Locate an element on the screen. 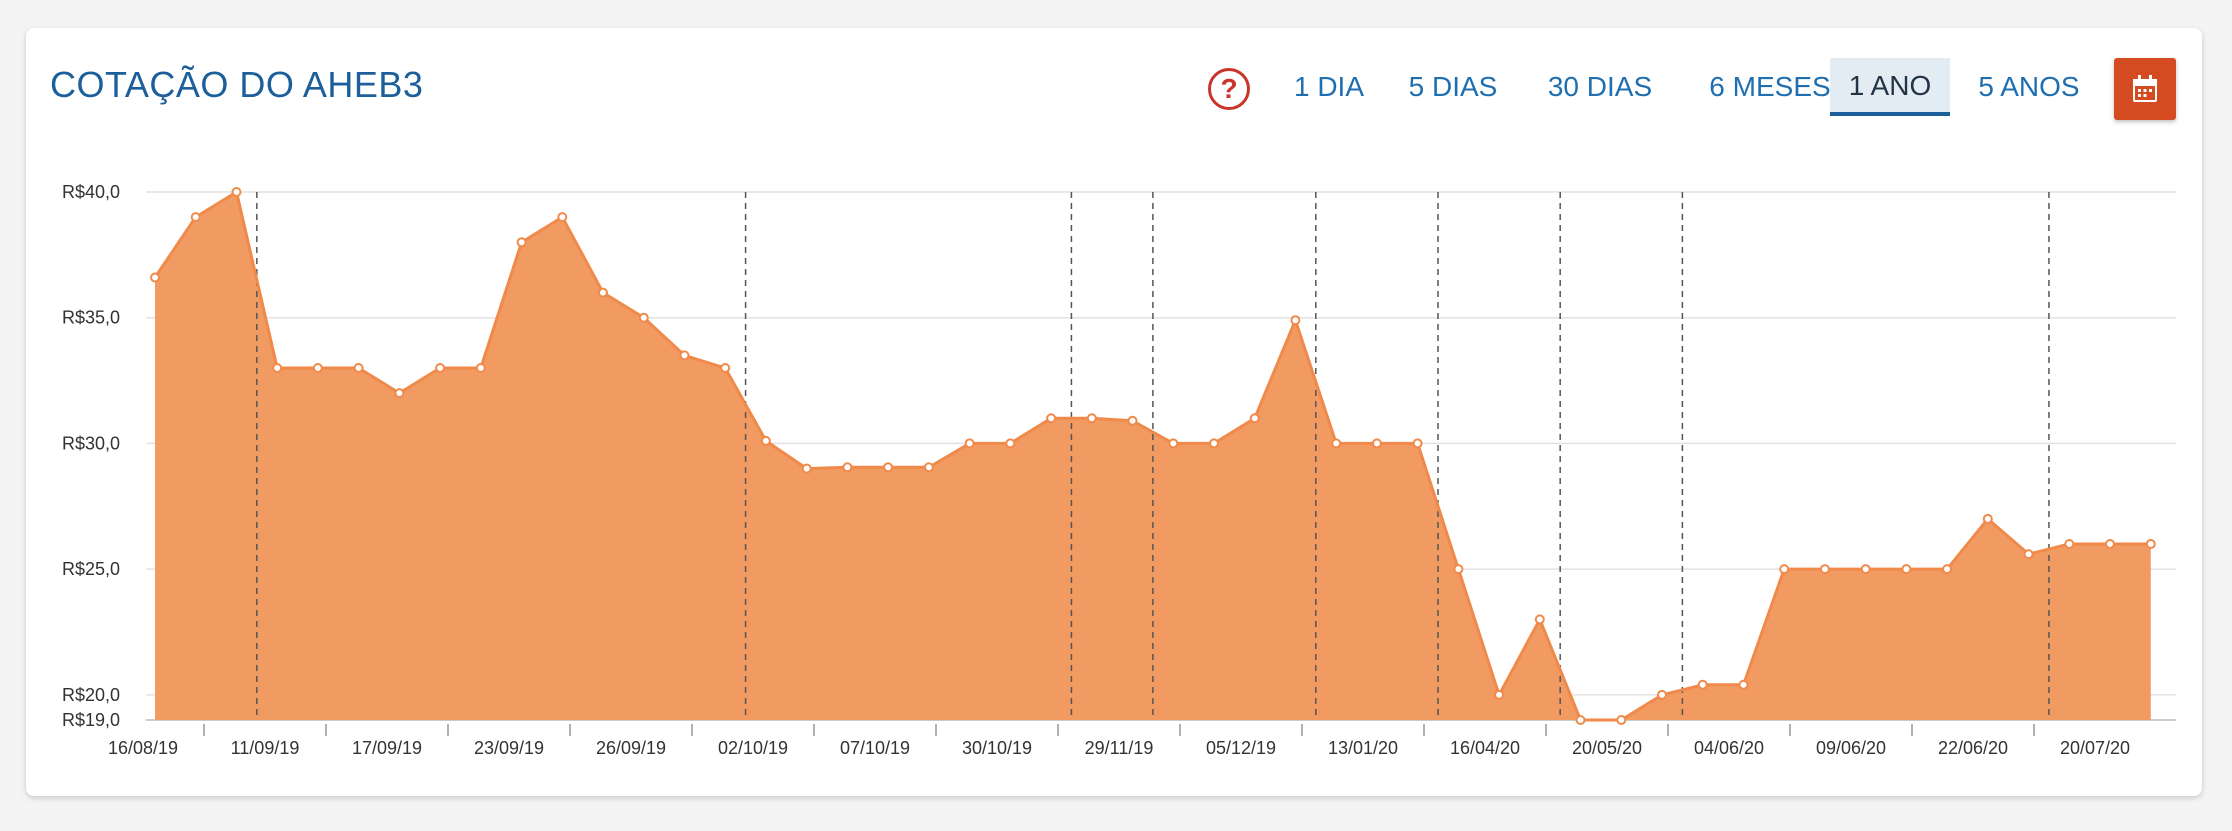 Image resolution: width=2232 pixels, height=831 pixels. x-tick-label: 04/06/20 is located at coordinates (1729, 748).